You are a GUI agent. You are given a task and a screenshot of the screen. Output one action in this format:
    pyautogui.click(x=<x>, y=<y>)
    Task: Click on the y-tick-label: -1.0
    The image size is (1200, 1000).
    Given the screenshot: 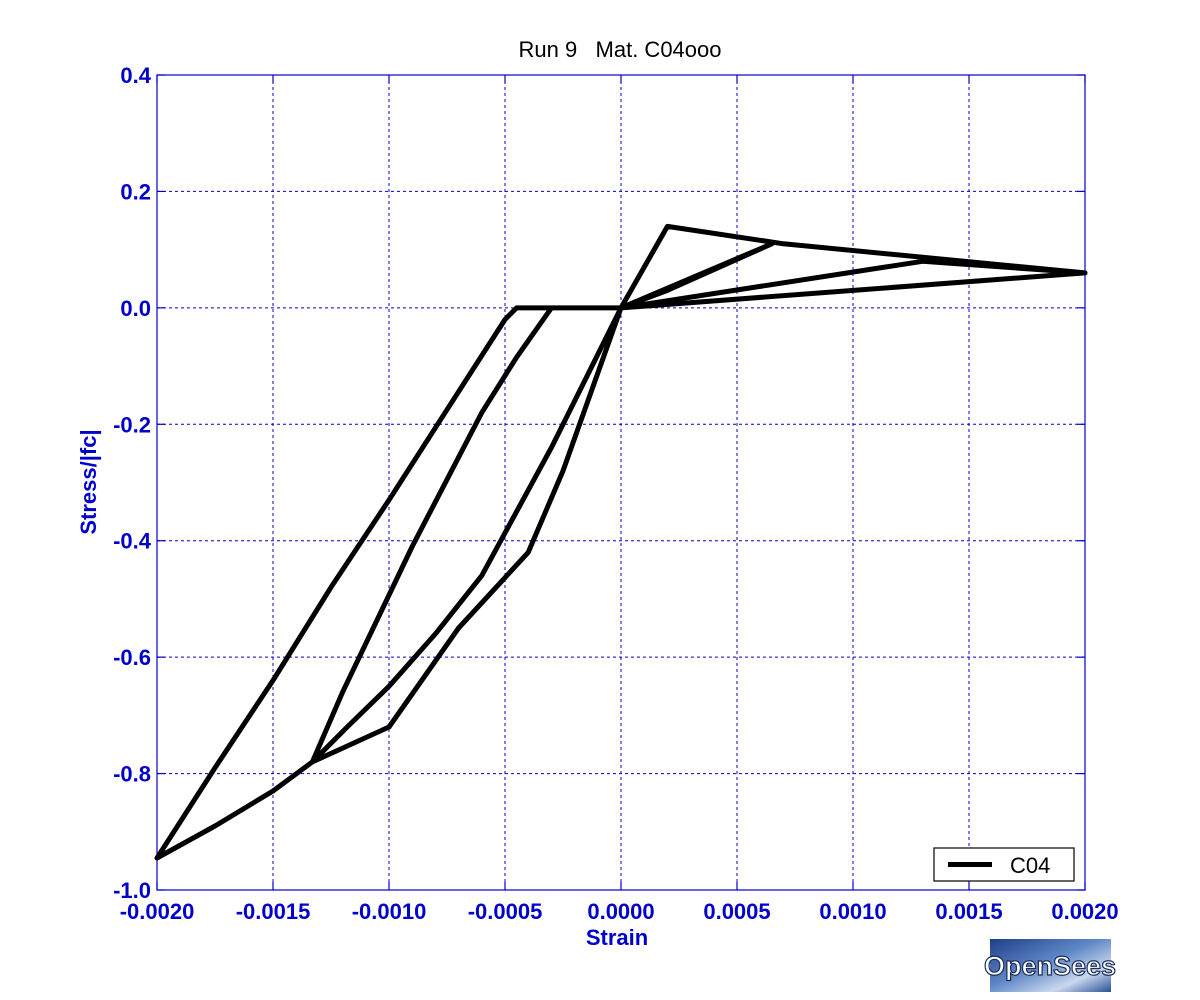 What is the action you would take?
    pyautogui.click(x=132, y=890)
    